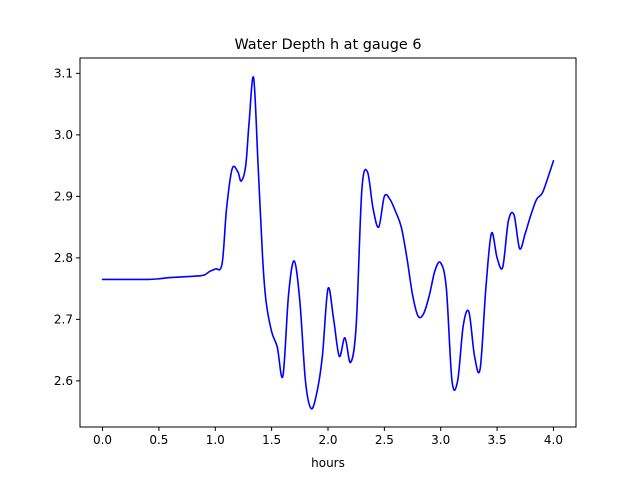 The width and height of the screenshot is (640, 480). What do you see at coordinates (327, 45) in the screenshot?
I see `chart-title: Water Depth h at gauge 6` at bounding box center [327, 45].